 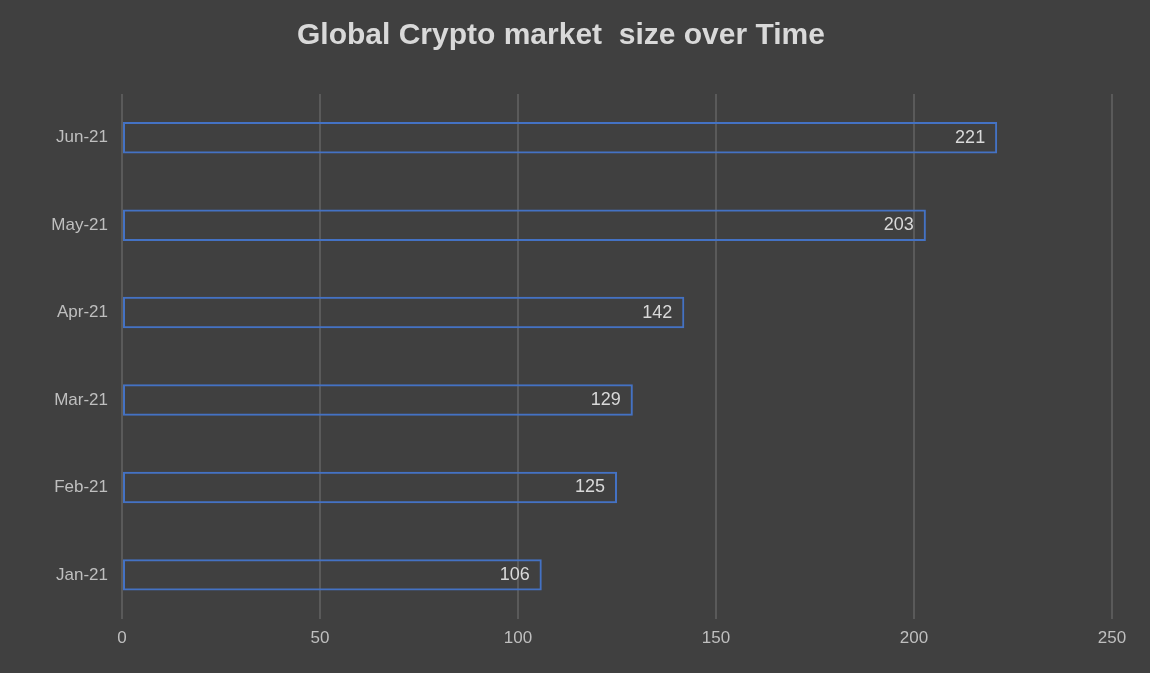 I want to click on chart-title: Global Crypto market size over Time, so click(x=561, y=34).